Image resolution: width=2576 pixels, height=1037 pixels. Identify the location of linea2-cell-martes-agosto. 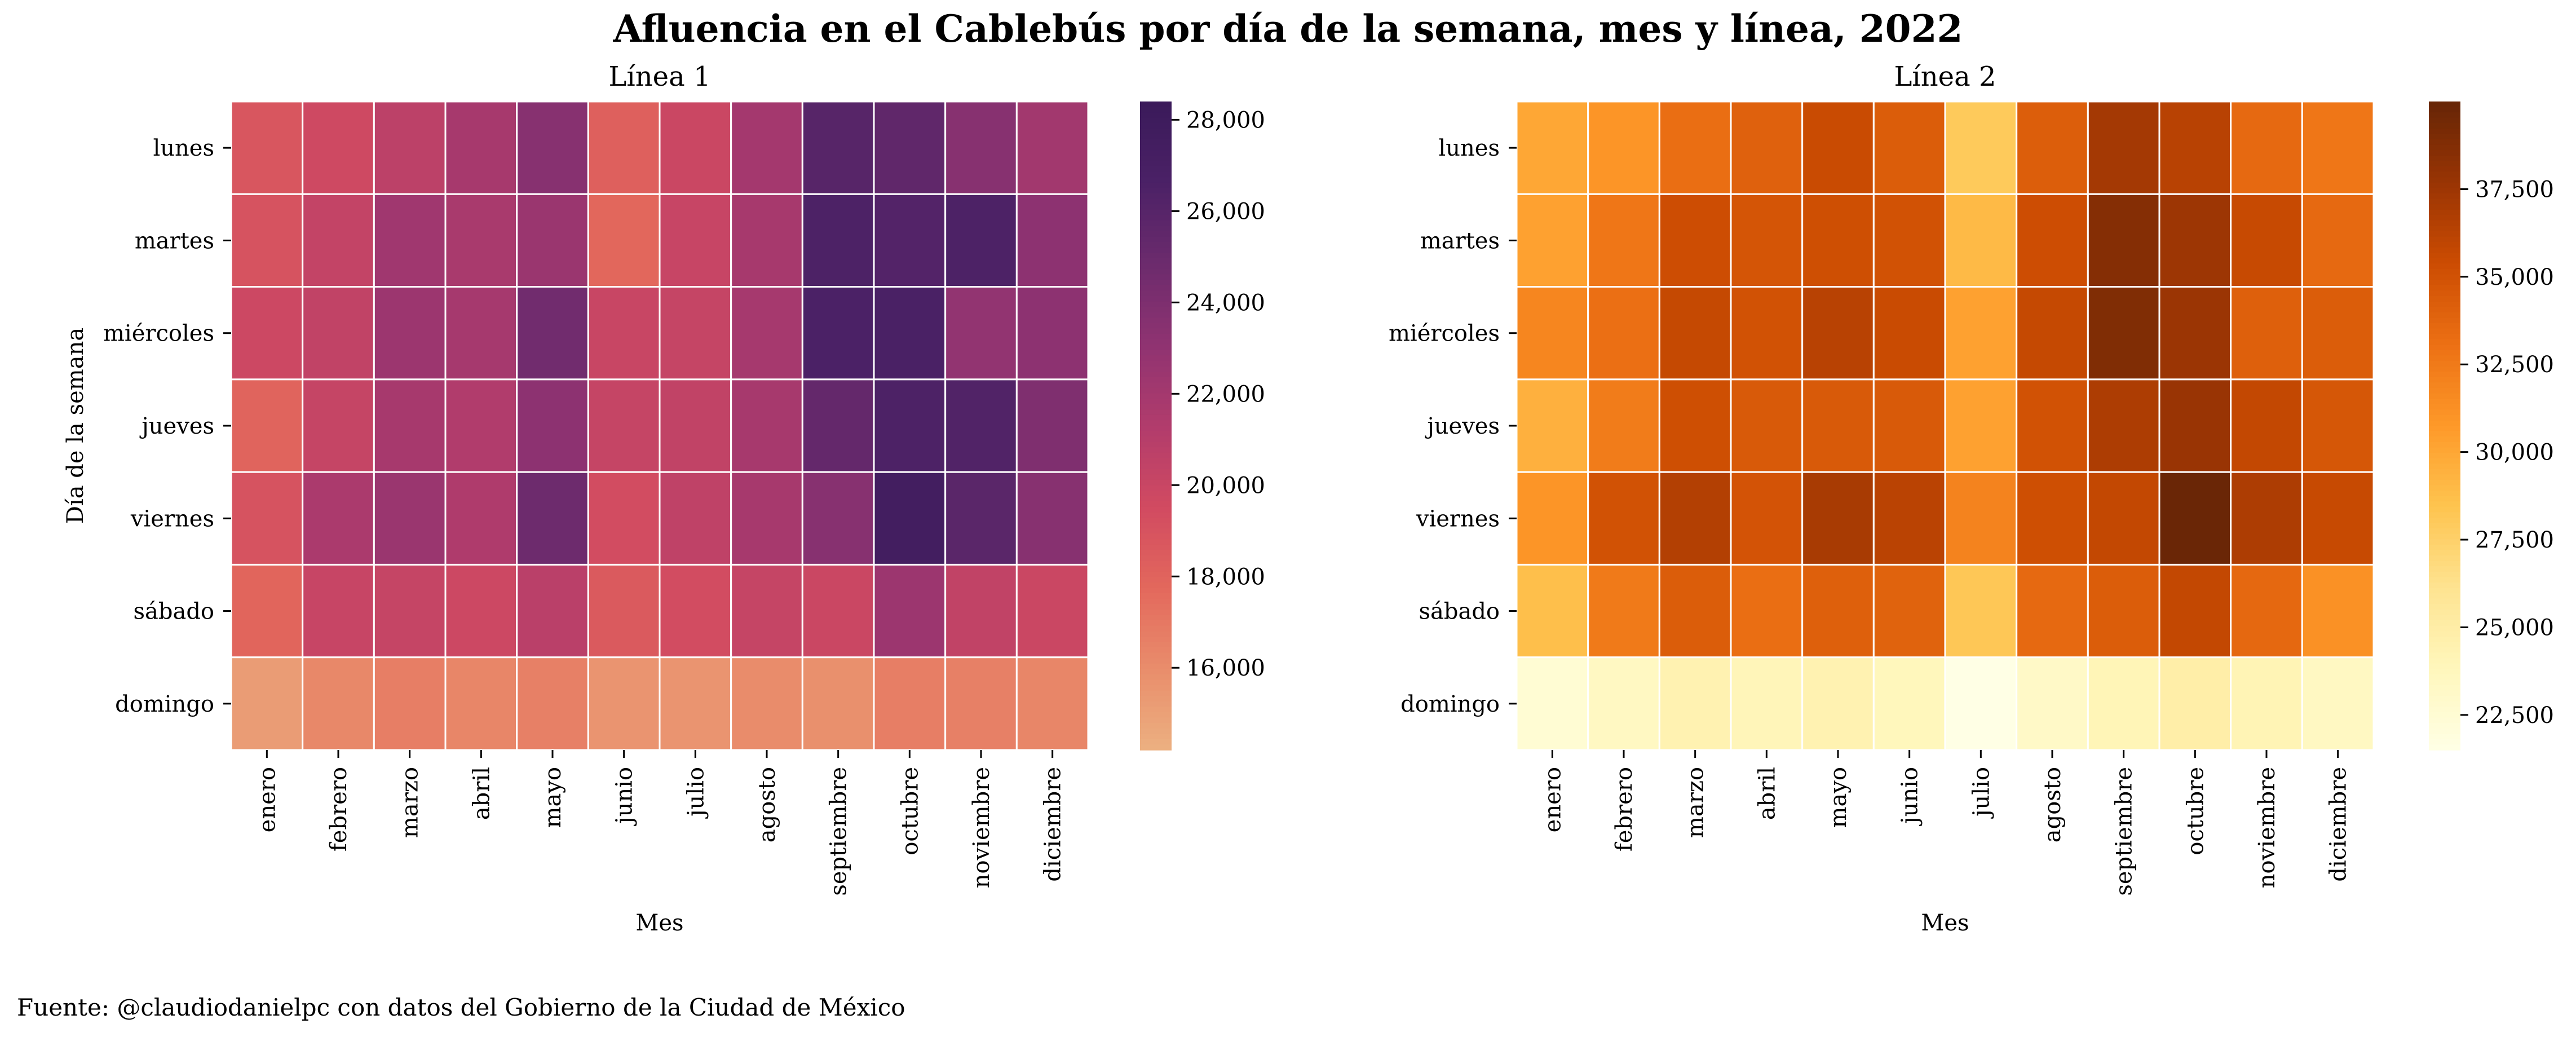
(2052, 241).